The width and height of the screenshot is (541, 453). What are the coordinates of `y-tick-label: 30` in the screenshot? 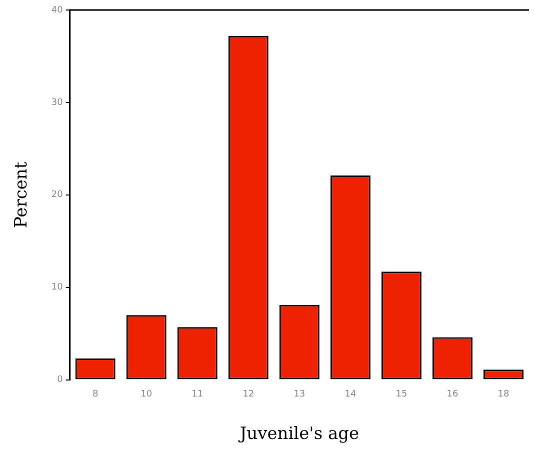 It's located at (57, 103).